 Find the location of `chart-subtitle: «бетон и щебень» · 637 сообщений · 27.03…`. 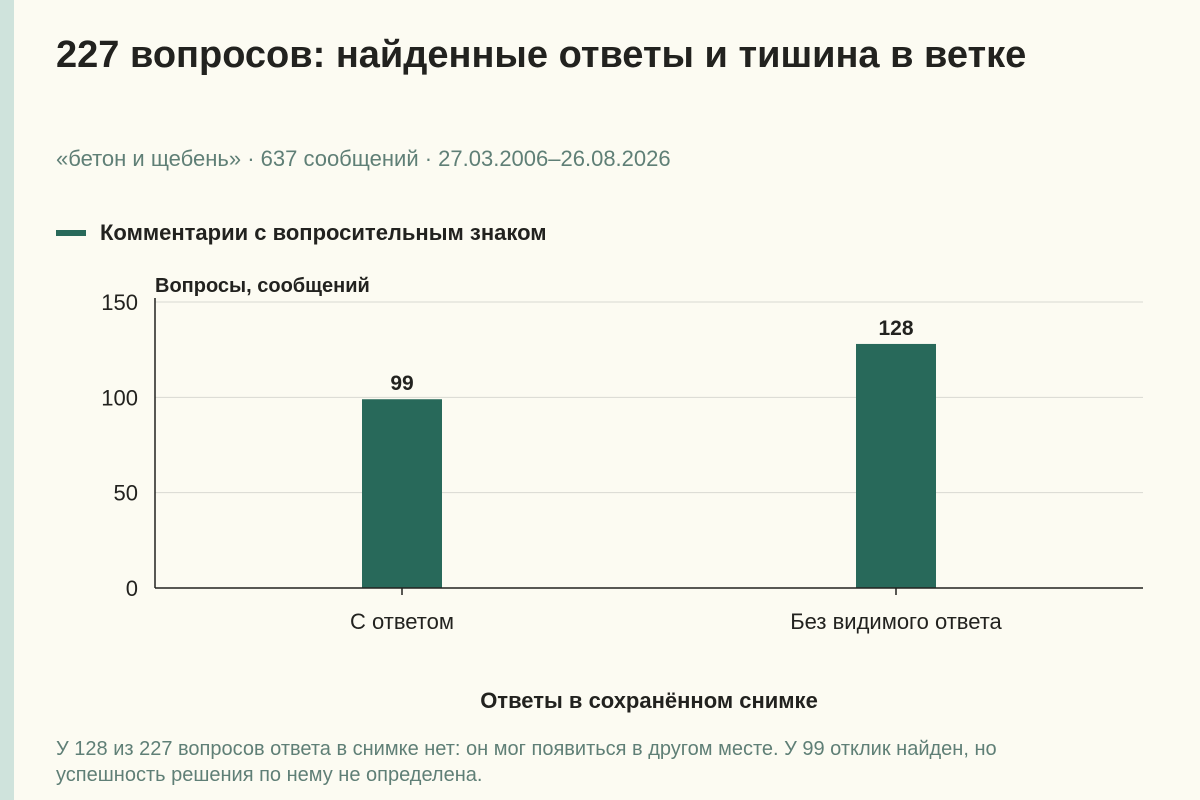

chart-subtitle: «бетон и щебень» · 637 сообщений · 27.03… is located at coordinates (363, 158).